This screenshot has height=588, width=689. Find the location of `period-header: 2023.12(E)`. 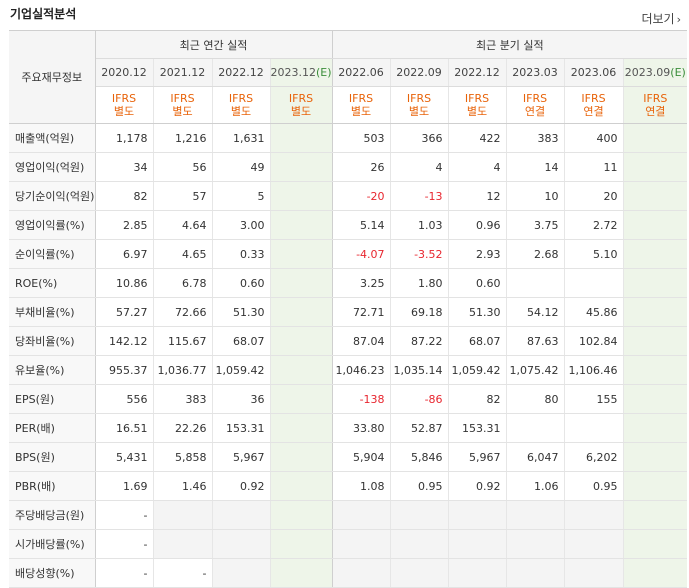

period-header: 2023.12(E) is located at coordinates (301, 72).